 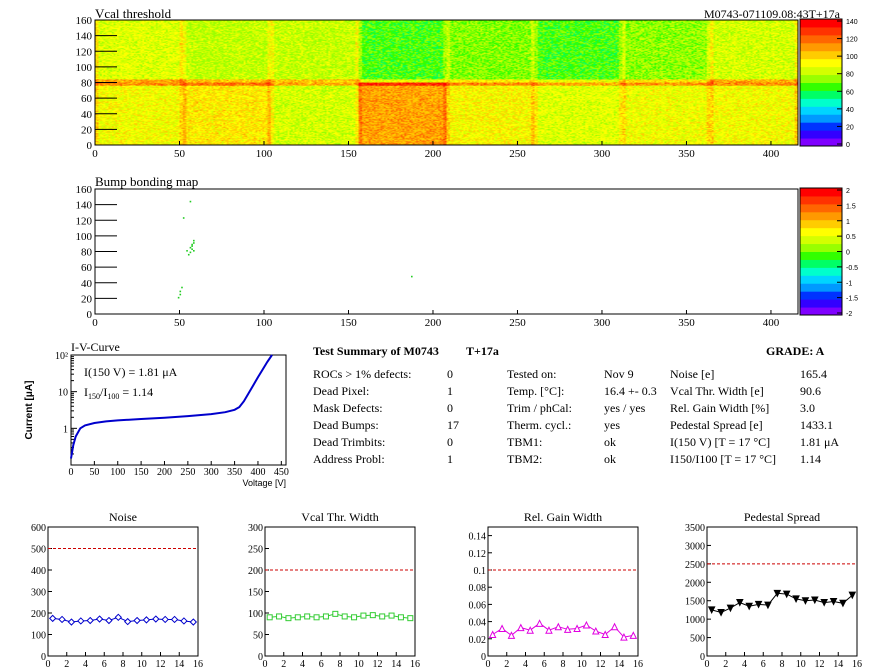 I want to click on series-line, so click(x=340, y=616).